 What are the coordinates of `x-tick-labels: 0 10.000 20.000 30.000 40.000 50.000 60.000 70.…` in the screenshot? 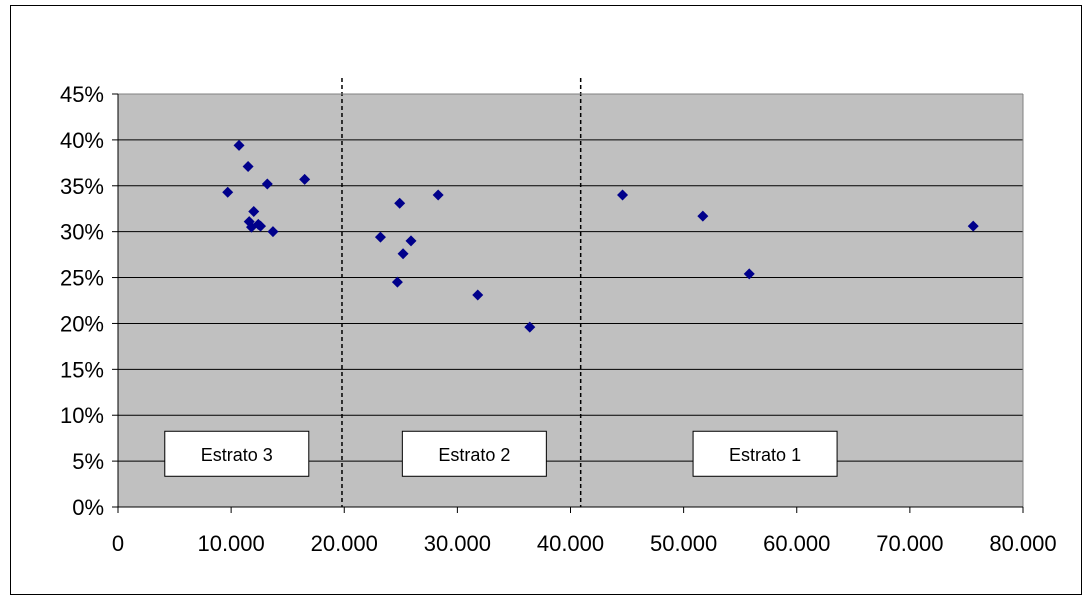 It's located at (584, 543).